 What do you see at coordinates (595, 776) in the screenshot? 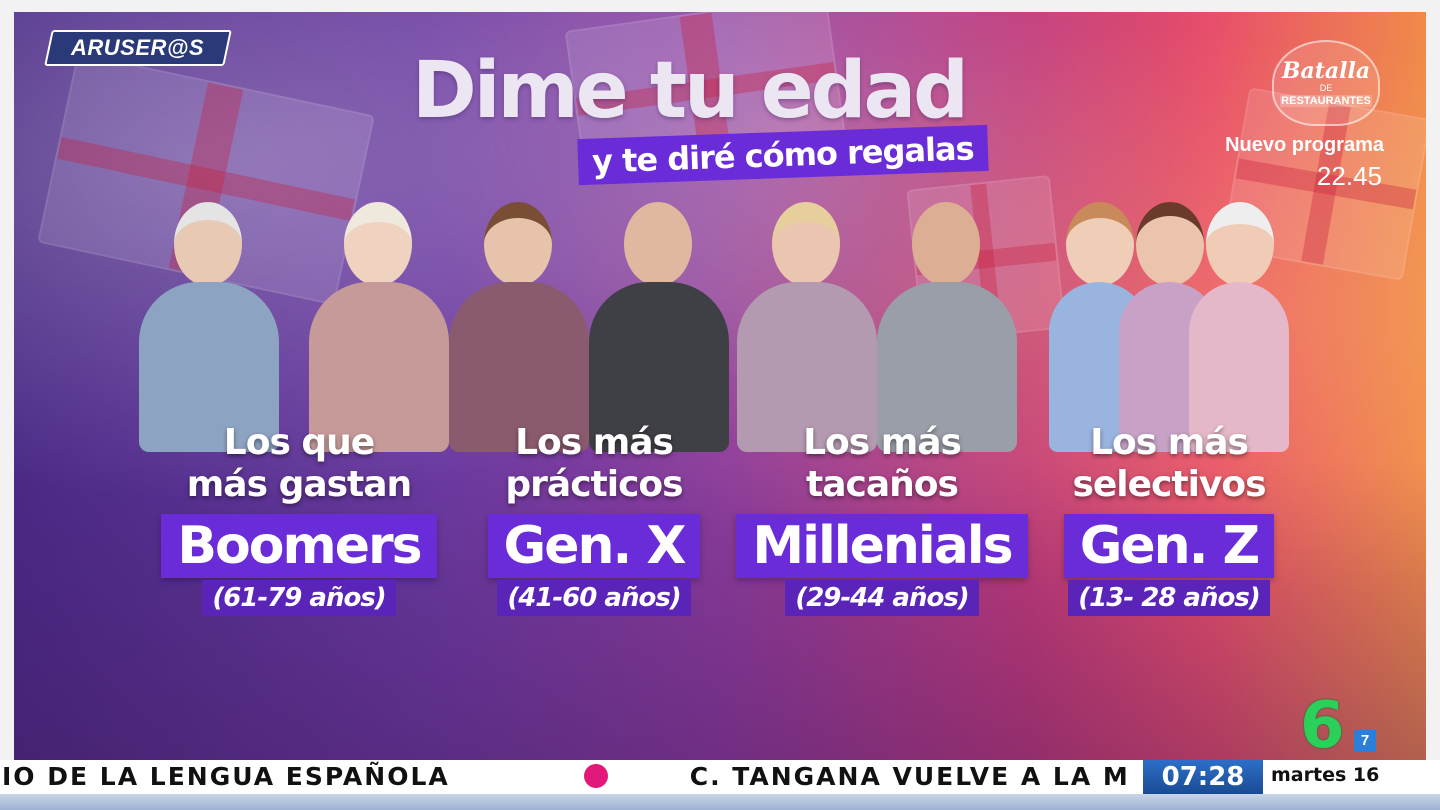
I see `ticker-separator-dot` at bounding box center [595, 776].